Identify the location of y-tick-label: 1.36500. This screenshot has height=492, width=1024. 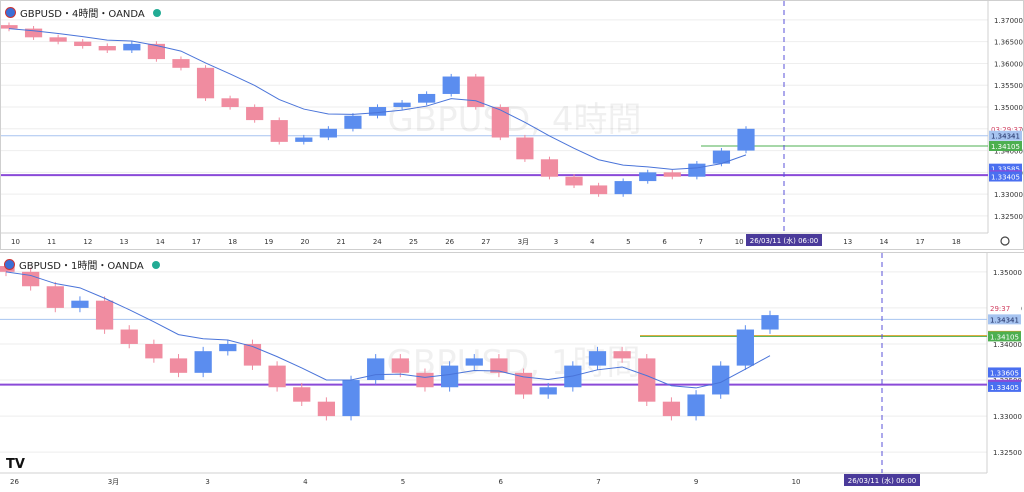
(1008, 43).